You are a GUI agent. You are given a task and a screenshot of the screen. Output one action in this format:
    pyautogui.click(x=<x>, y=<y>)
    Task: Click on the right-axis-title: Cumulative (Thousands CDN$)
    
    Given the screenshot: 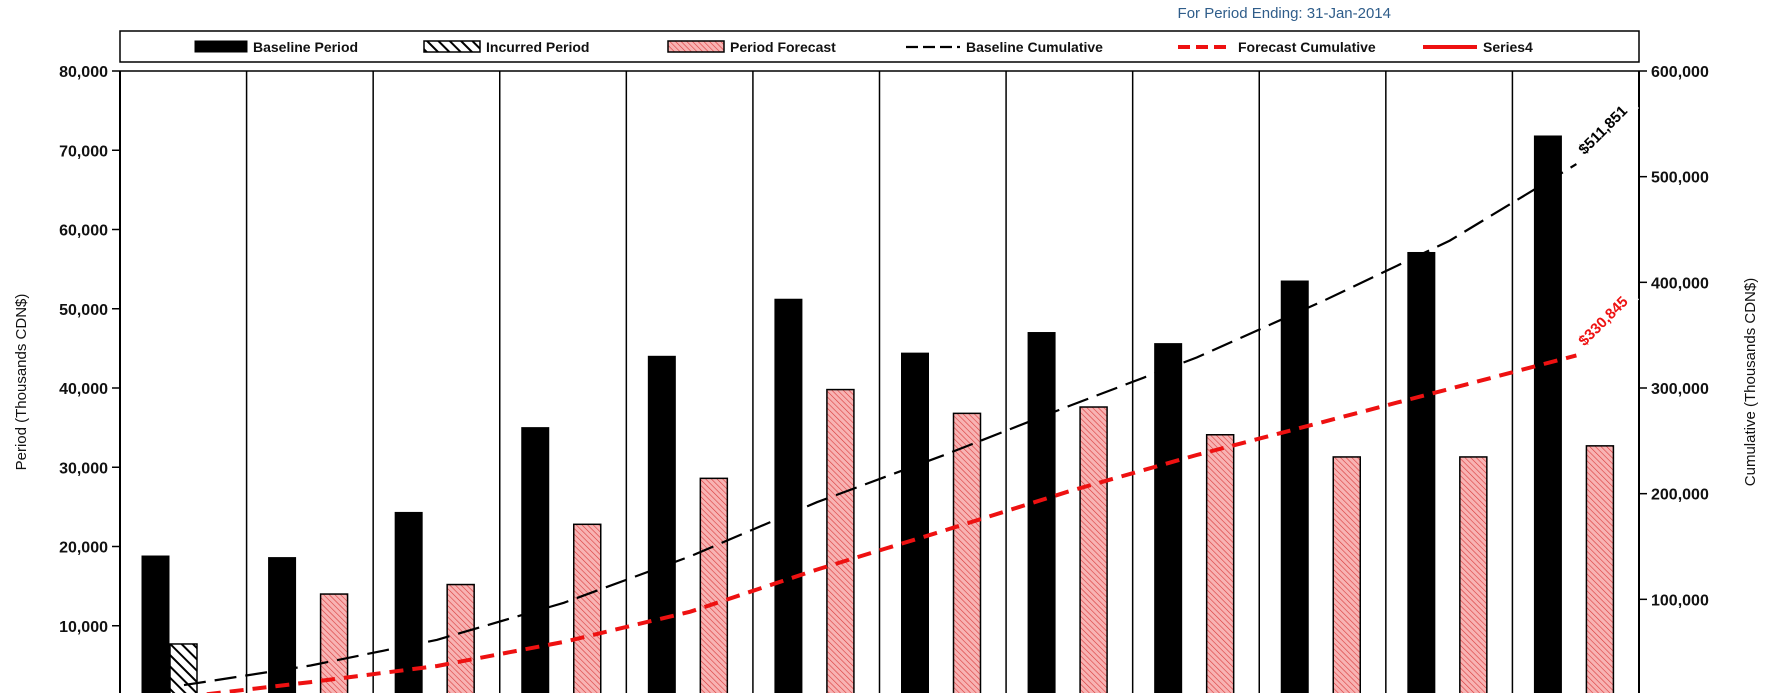 What is the action you would take?
    pyautogui.click(x=1750, y=382)
    